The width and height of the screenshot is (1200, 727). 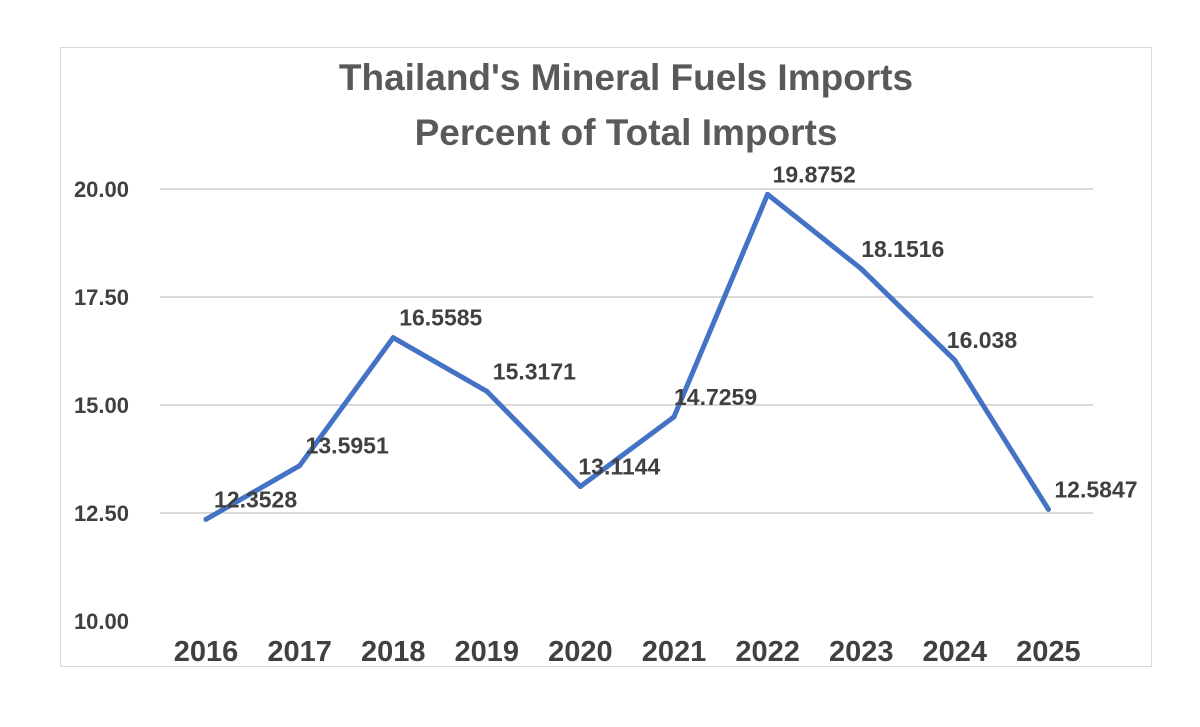 What do you see at coordinates (1048, 652) in the screenshot?
I see `x-tick-label: 2025` at bounding box center [1048, 652].